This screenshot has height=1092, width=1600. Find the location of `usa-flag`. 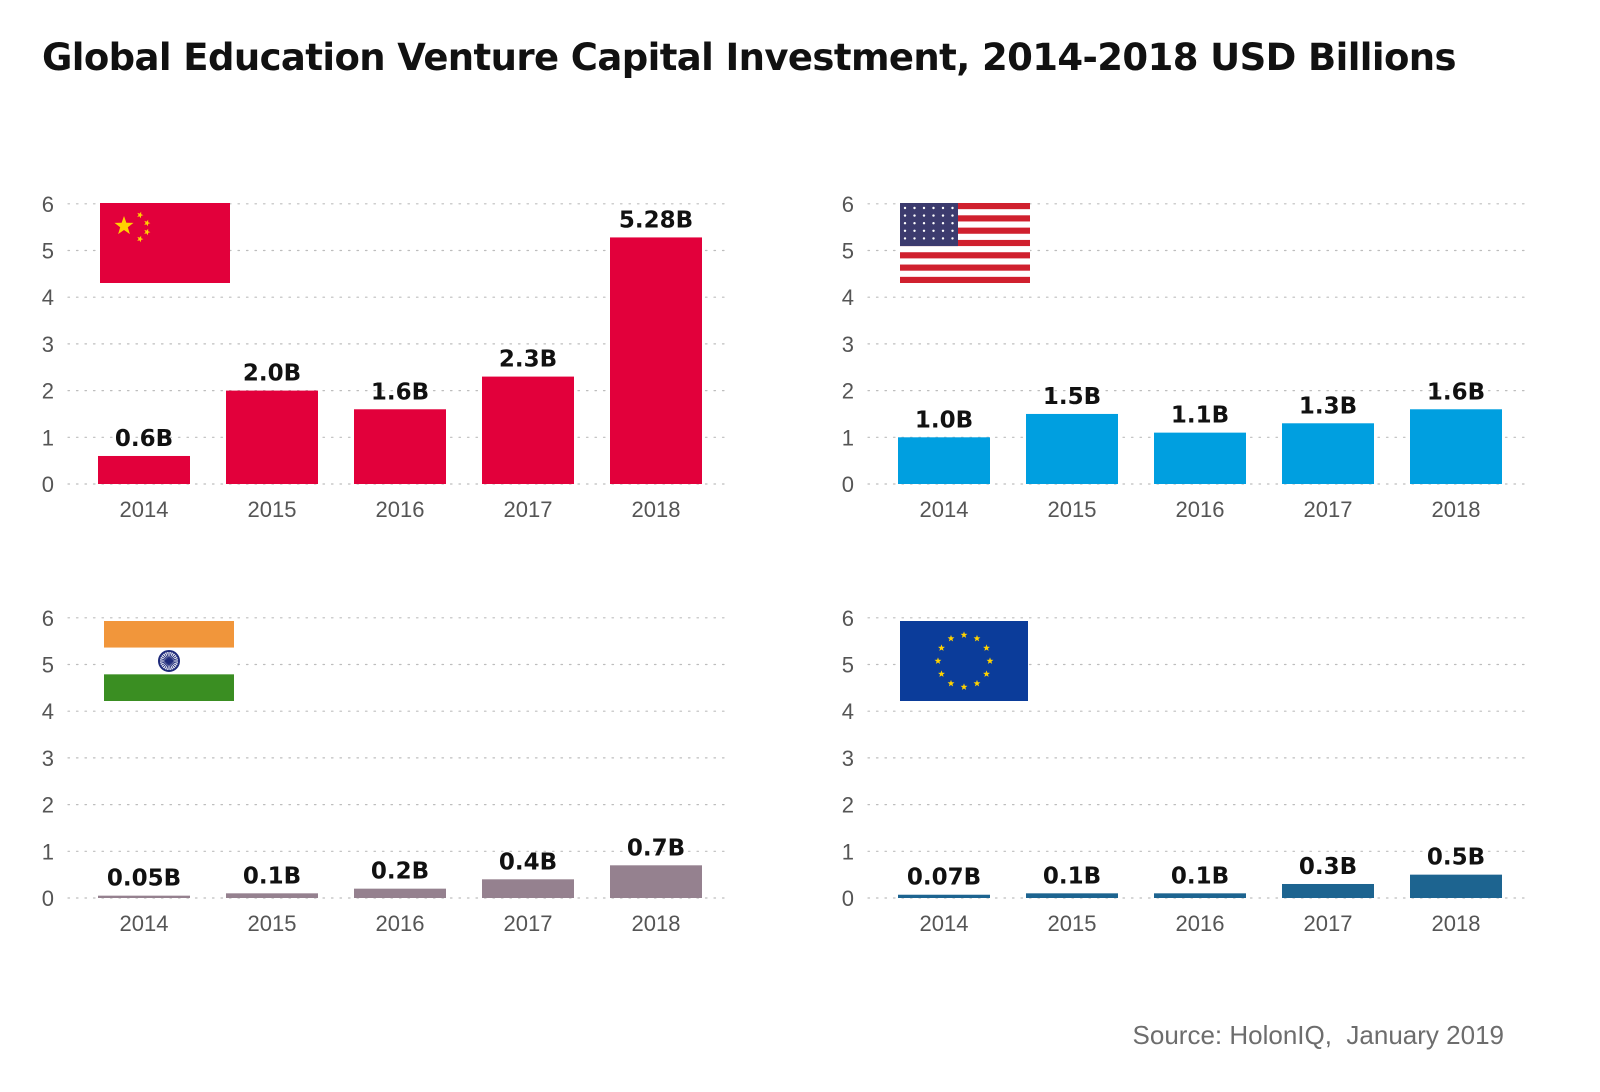

usa-flag is located at coordinates (965, 243).